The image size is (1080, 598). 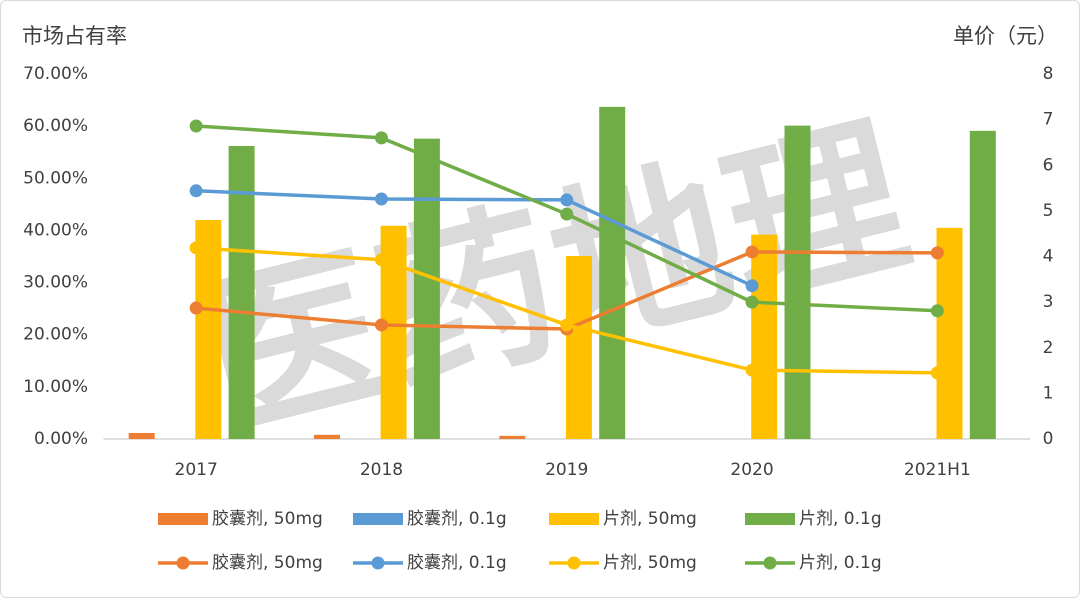 I want to click on y-tick-label: 70.00%, so click(x=55, y=74).